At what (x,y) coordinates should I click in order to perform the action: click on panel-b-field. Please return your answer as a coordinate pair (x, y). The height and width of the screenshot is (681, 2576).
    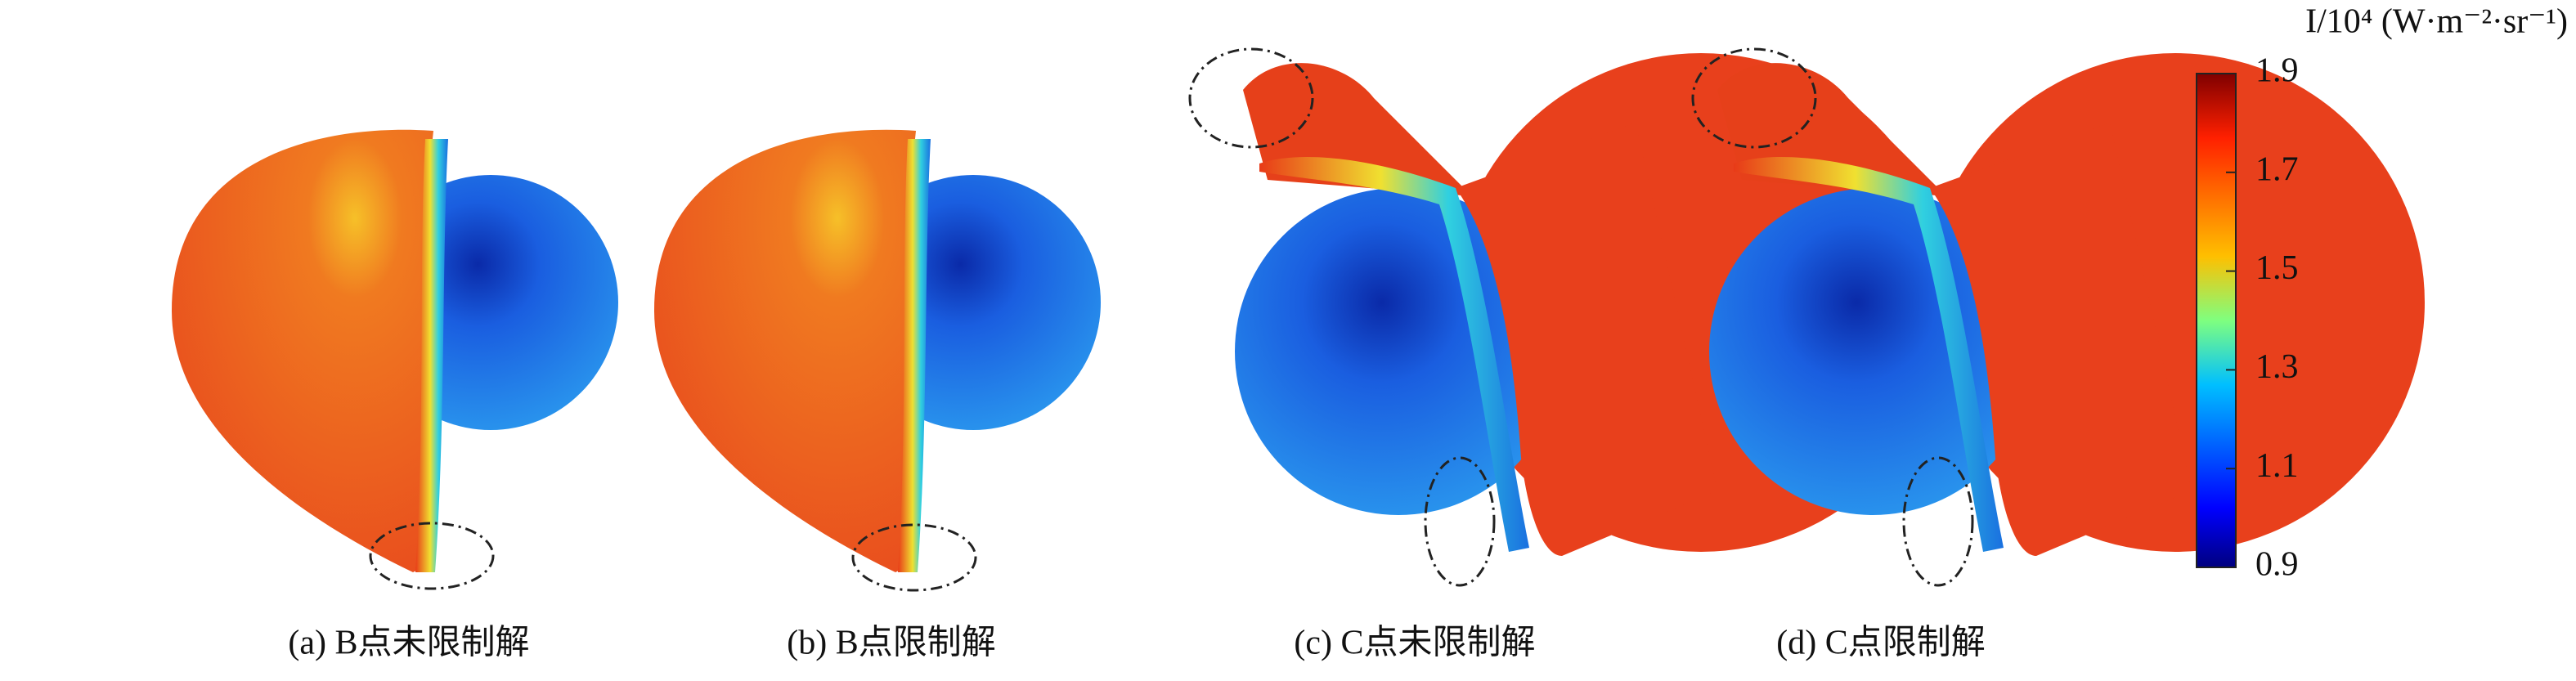
    Looking at the image, I should click on (877, 350).